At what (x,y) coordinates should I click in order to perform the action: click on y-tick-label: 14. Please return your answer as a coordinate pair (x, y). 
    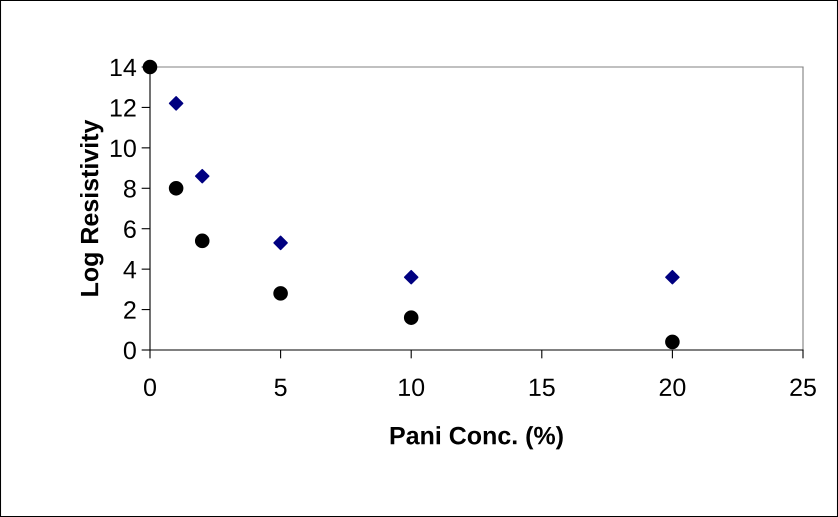
    Looking at the image, I should click on (123, 67).